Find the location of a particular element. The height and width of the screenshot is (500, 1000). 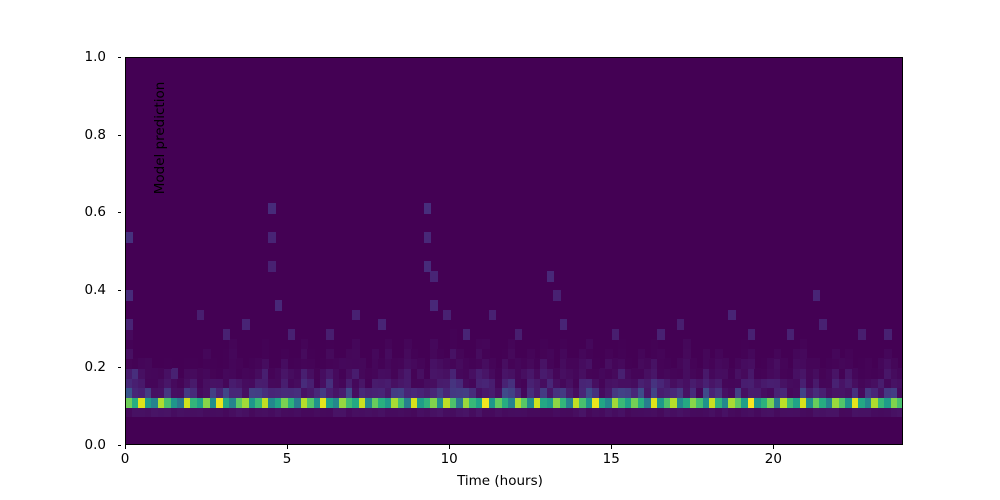

y-tick-label: 0.4 is located at coordinates (95, 289).